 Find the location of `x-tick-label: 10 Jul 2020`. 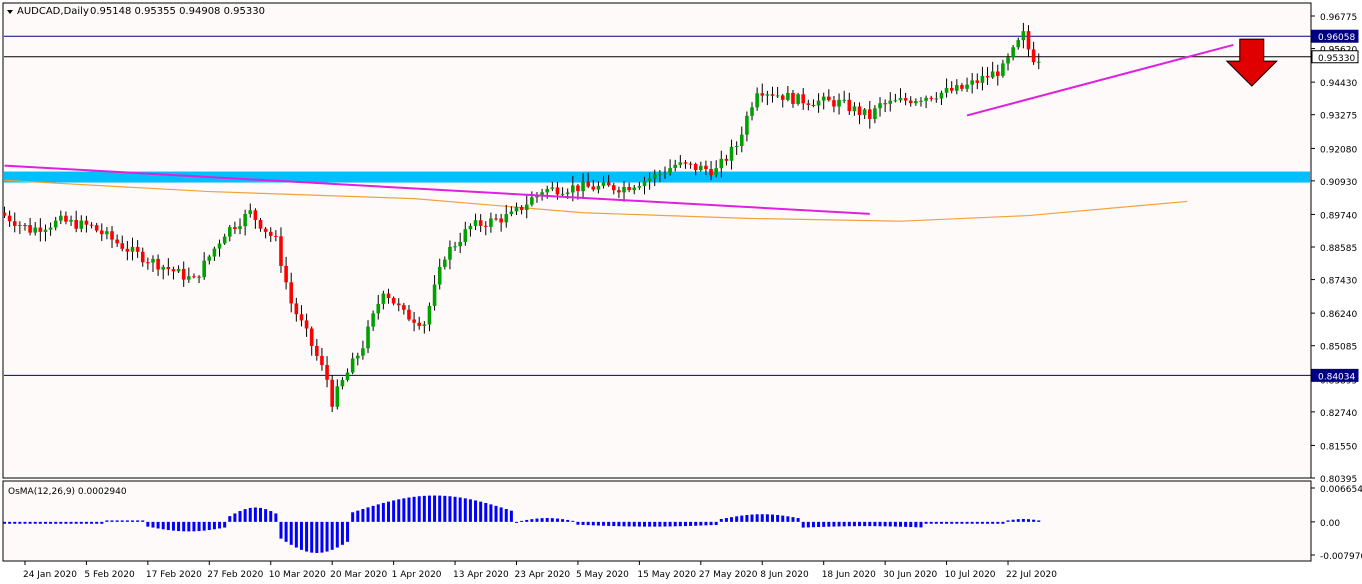

x-tick-label: 10 Jul 2020 is located at coordinates (970, 575).